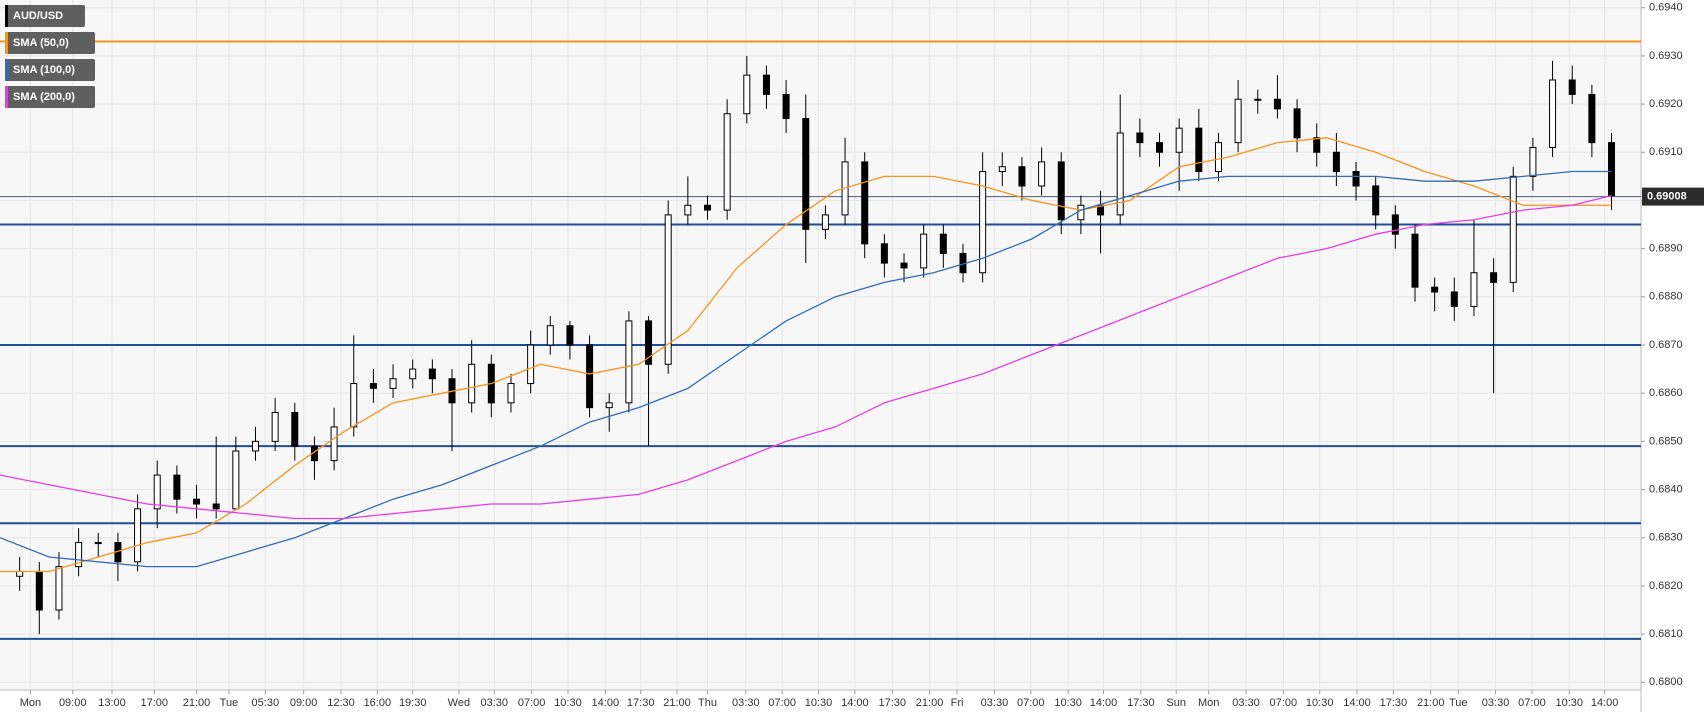 The height and width of the screenshot is (717, 1707). Describe the element at coordinates (1666, 393) in the screenshot. I see `y-tick-label: 0.6860` at that location.